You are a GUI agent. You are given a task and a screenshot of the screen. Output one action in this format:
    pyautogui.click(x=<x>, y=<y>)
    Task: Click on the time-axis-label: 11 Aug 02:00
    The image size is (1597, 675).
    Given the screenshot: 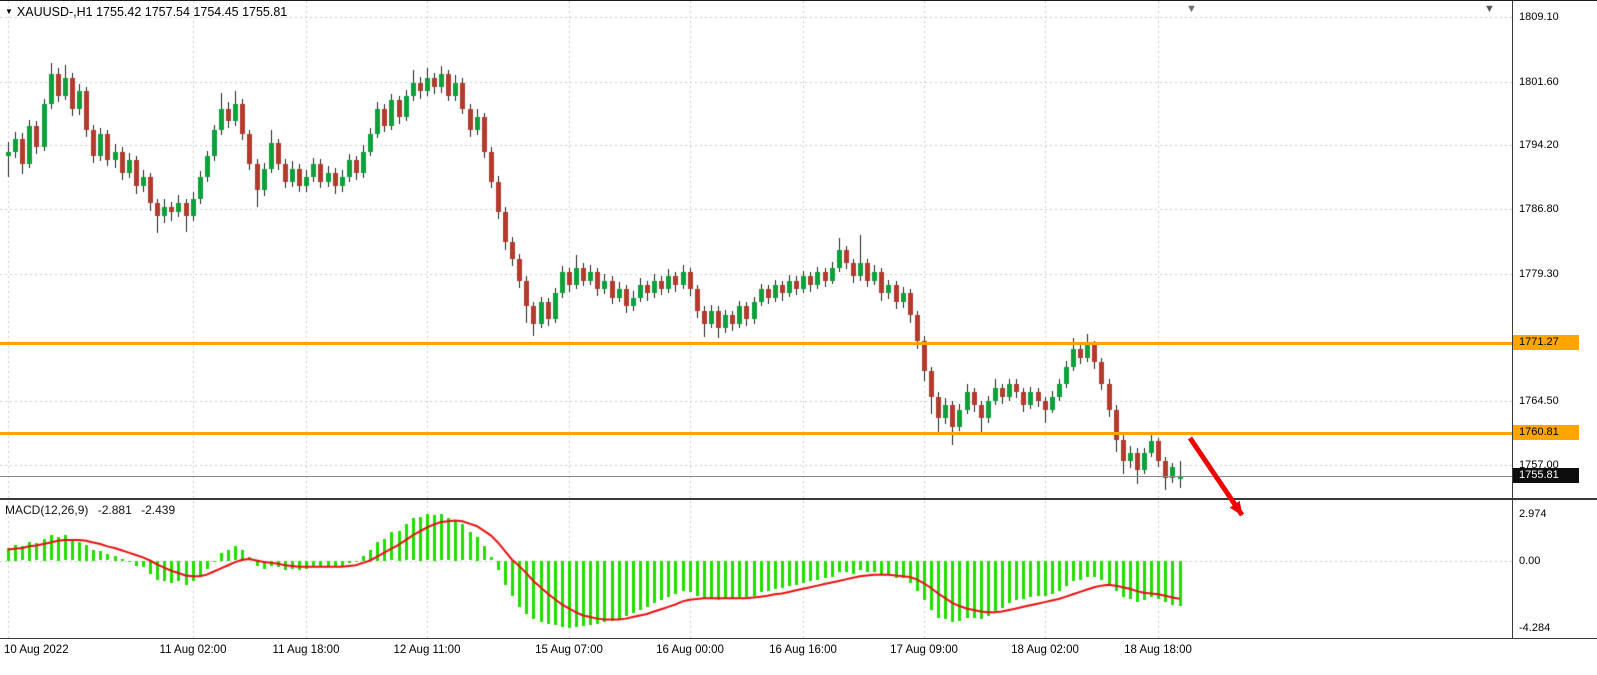 What is the action you would take?
    pyautogui.click(x=193, y=650)
    